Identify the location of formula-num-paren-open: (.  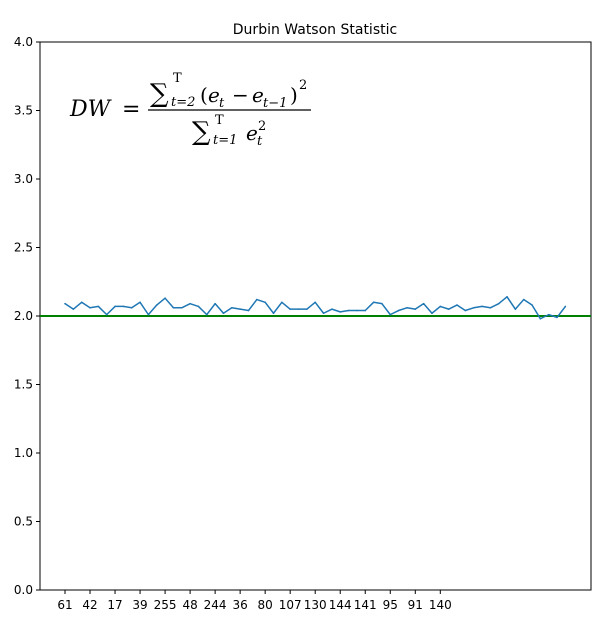
(204, 95).